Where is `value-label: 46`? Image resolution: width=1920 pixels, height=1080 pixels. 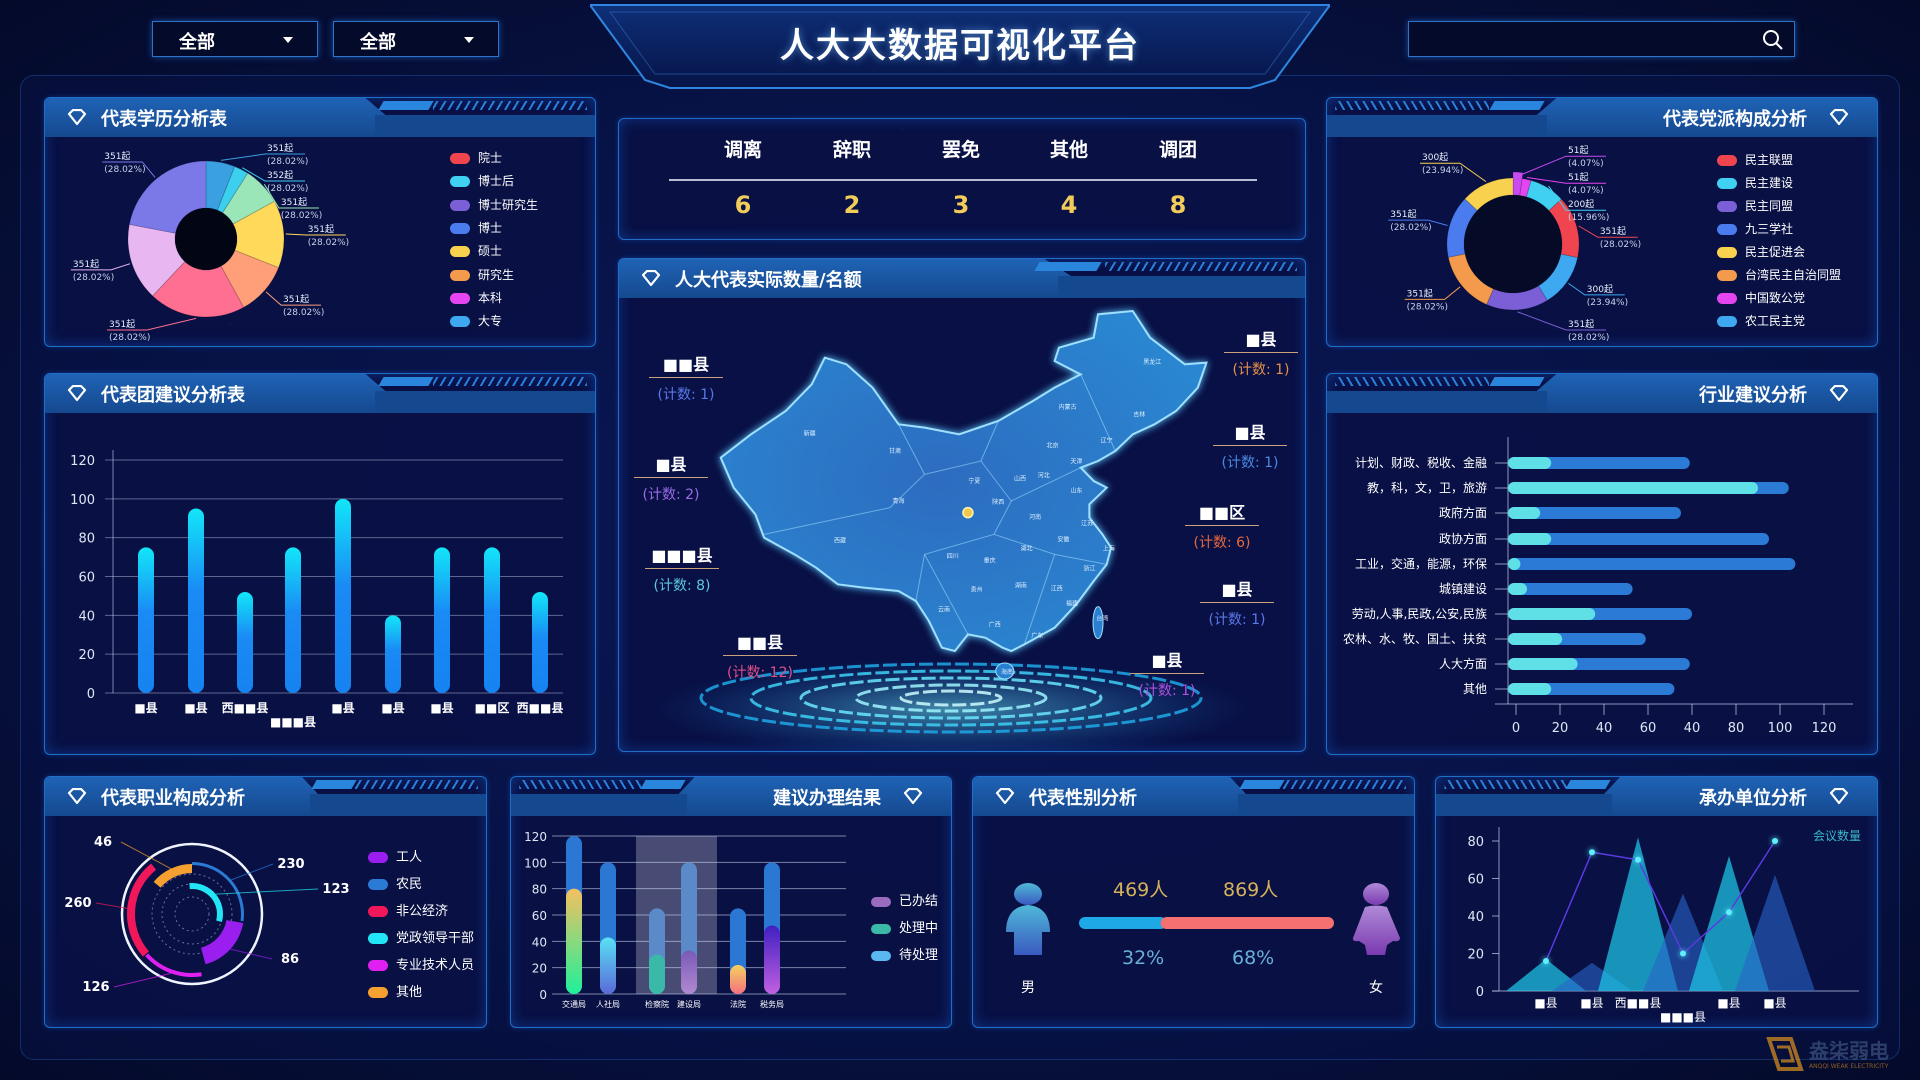
value-label: 46 is located at coordinates (103, 842).